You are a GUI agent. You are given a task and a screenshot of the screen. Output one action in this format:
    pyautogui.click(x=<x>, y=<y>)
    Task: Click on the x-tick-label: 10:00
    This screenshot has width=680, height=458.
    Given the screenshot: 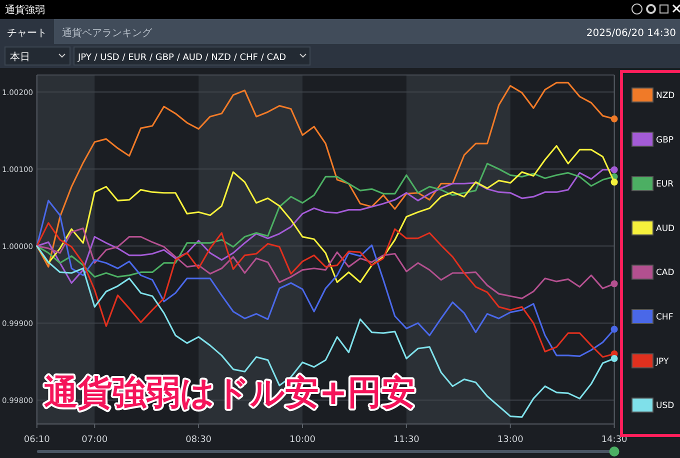 What is the action you would take?
    pyautogui.click(x=303, y=440)
    